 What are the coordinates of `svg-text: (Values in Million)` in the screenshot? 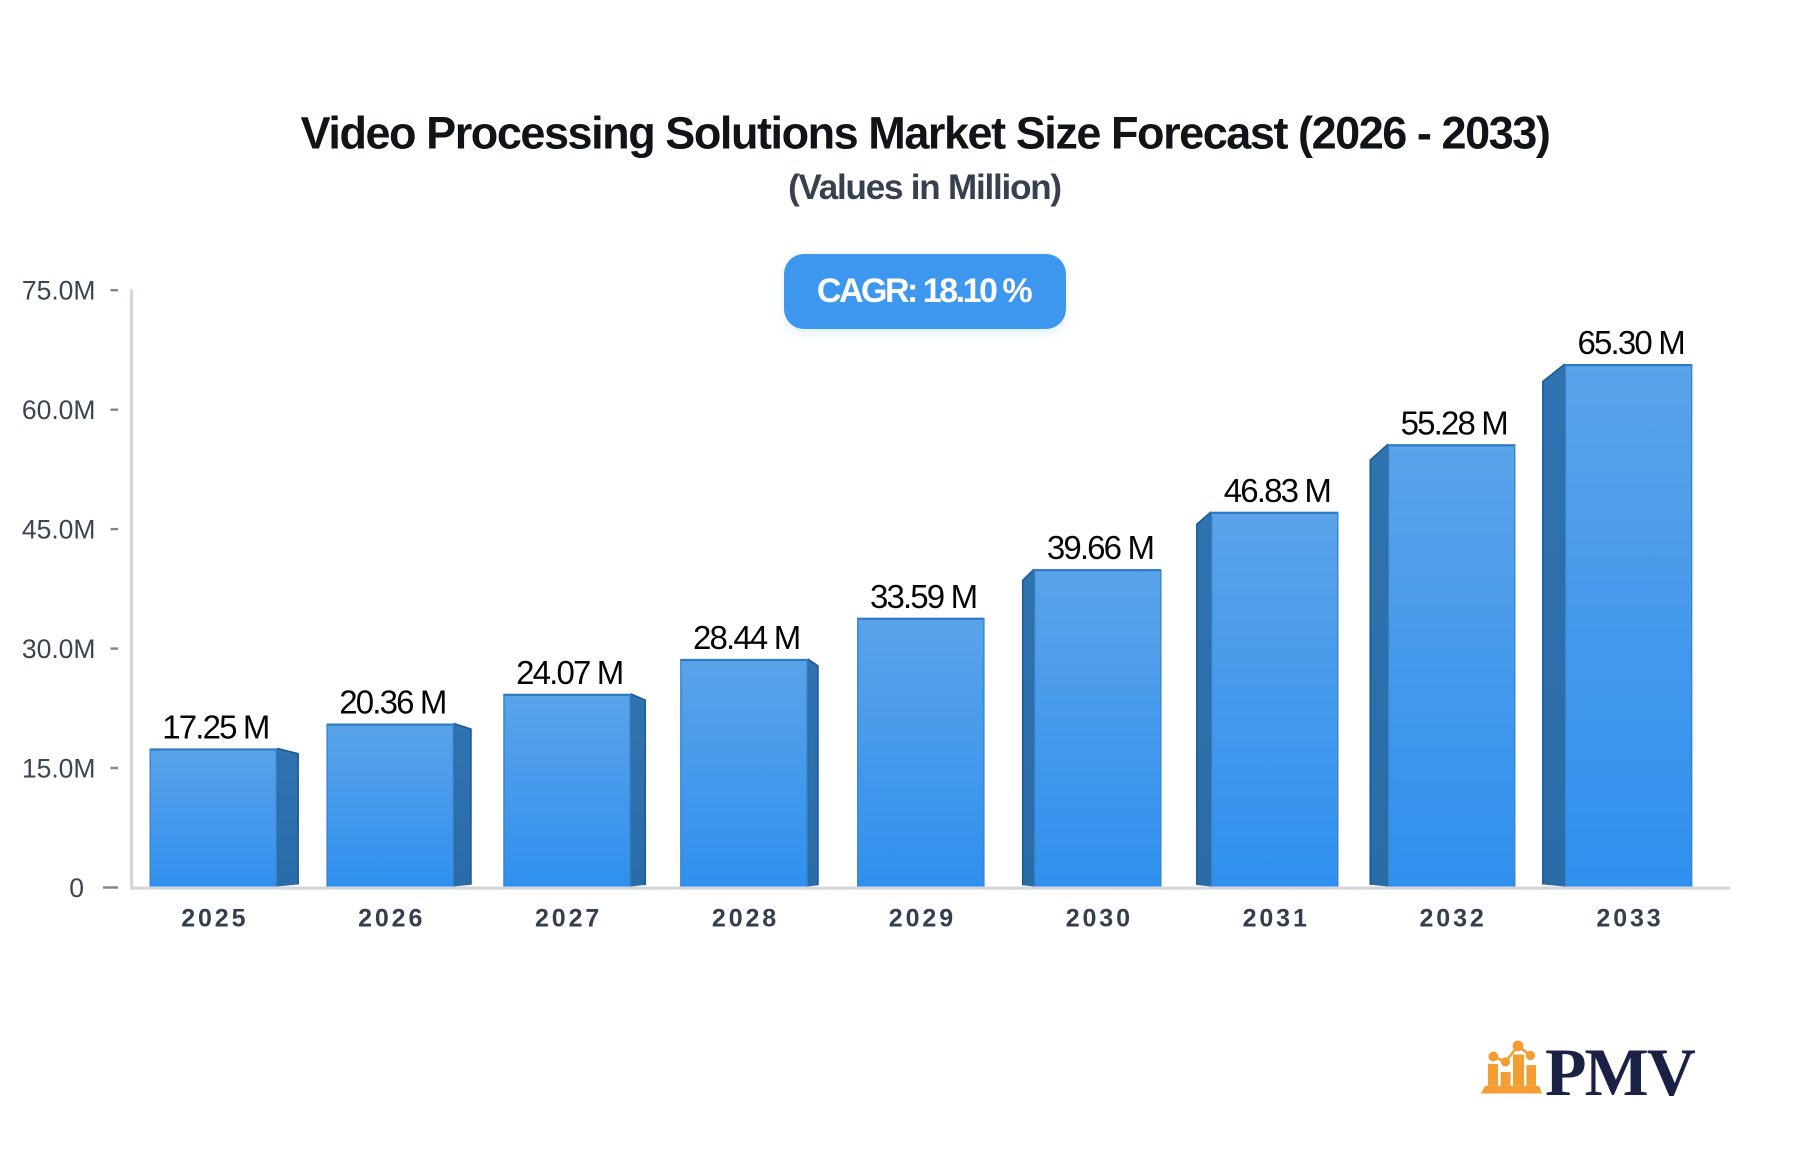 It's located at (924, 187).